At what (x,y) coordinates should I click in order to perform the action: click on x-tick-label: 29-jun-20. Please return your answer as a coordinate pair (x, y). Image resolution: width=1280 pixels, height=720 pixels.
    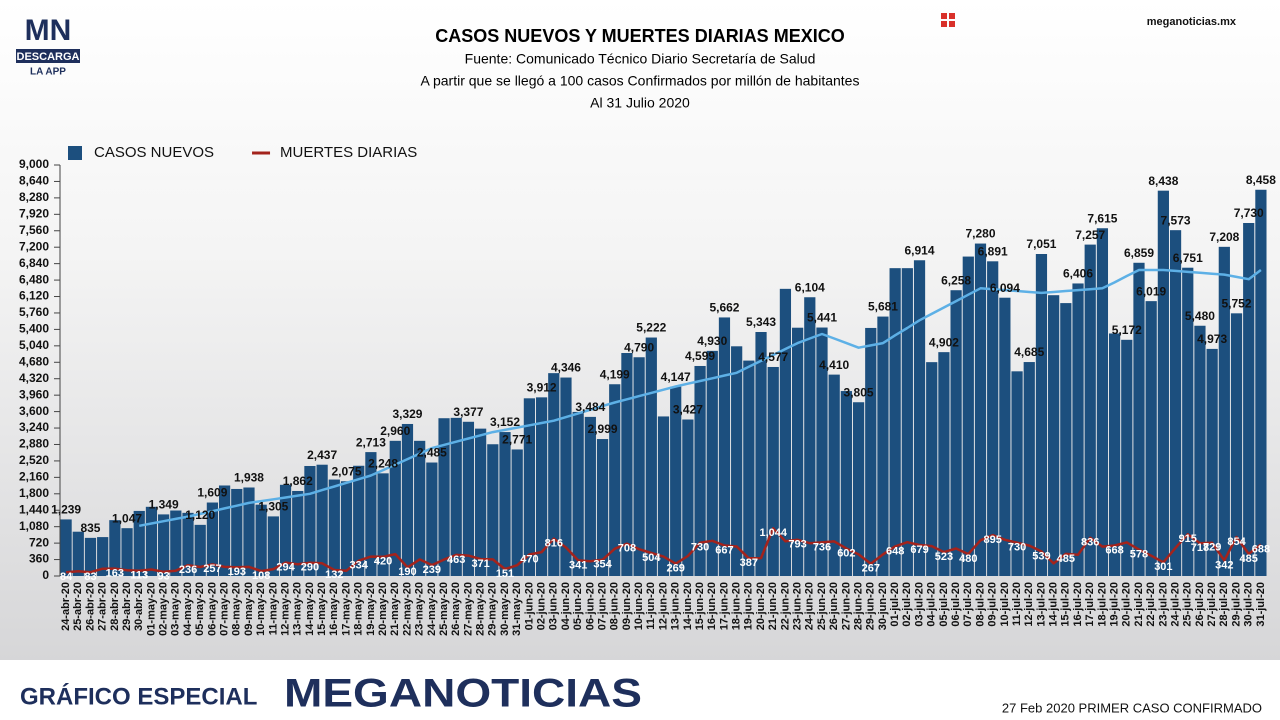
    Looking at the image, I should click on (871, 606).